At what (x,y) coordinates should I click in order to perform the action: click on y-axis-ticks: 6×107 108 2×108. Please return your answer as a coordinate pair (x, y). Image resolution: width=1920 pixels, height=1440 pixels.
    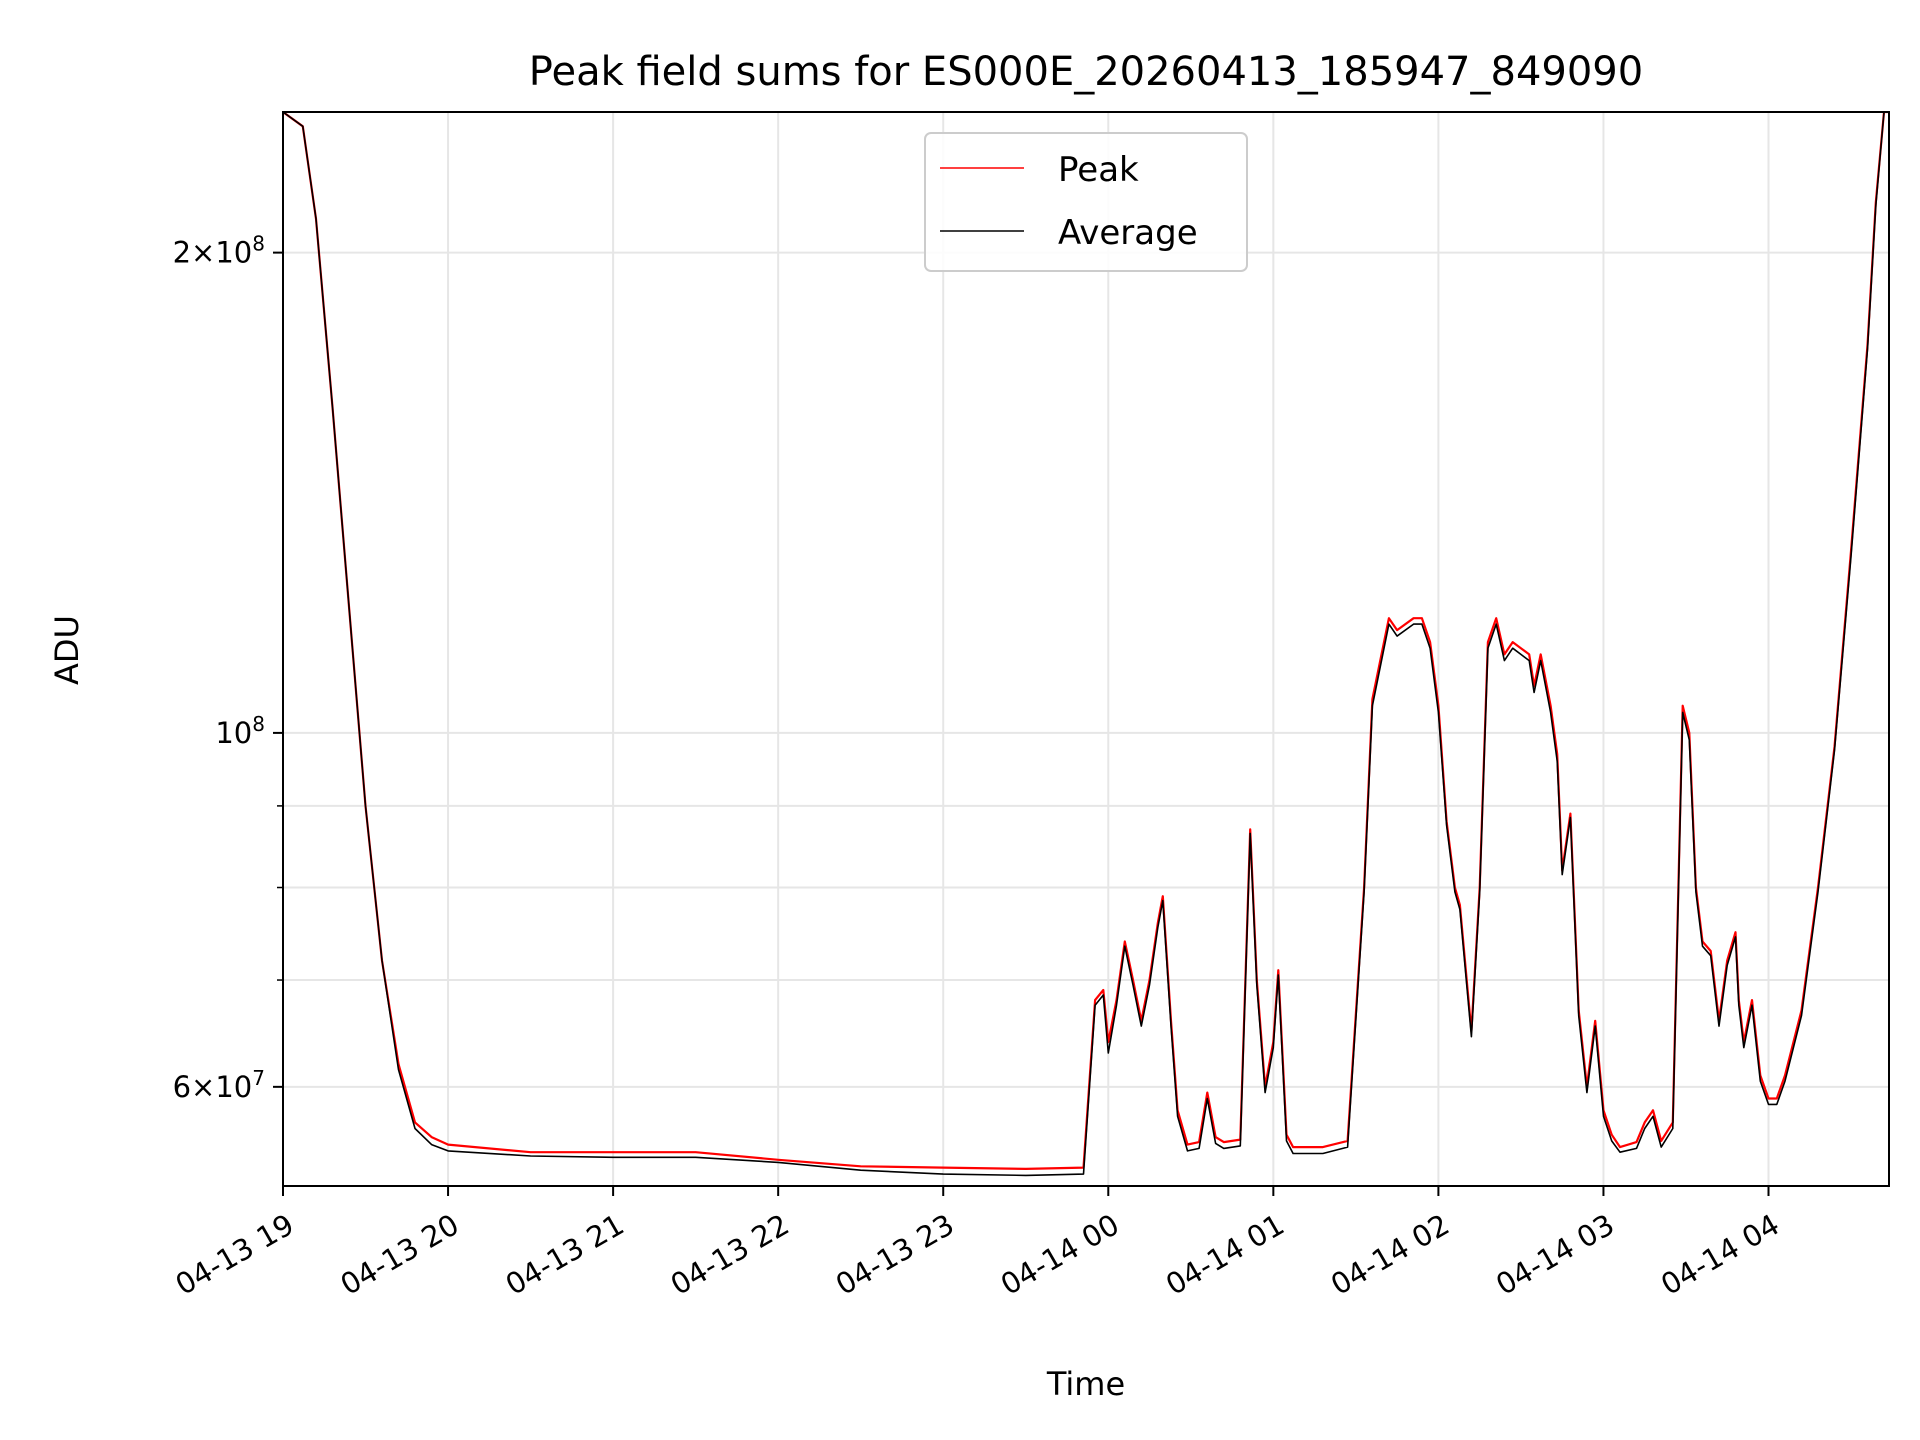
    Looking at the image, I should click on (228, 668).